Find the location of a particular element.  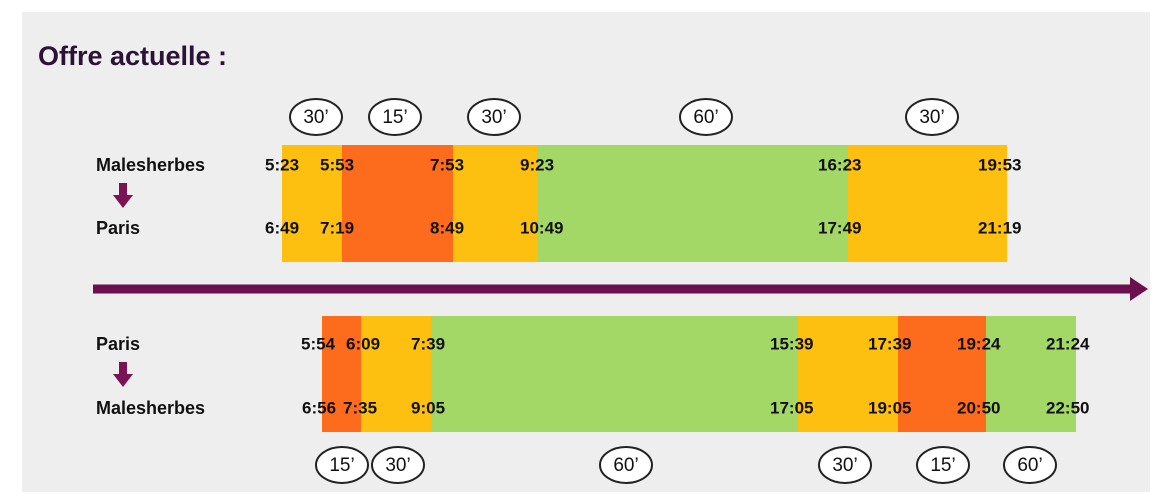

departure-time: 9:23 is located at coordinates (537, 164).